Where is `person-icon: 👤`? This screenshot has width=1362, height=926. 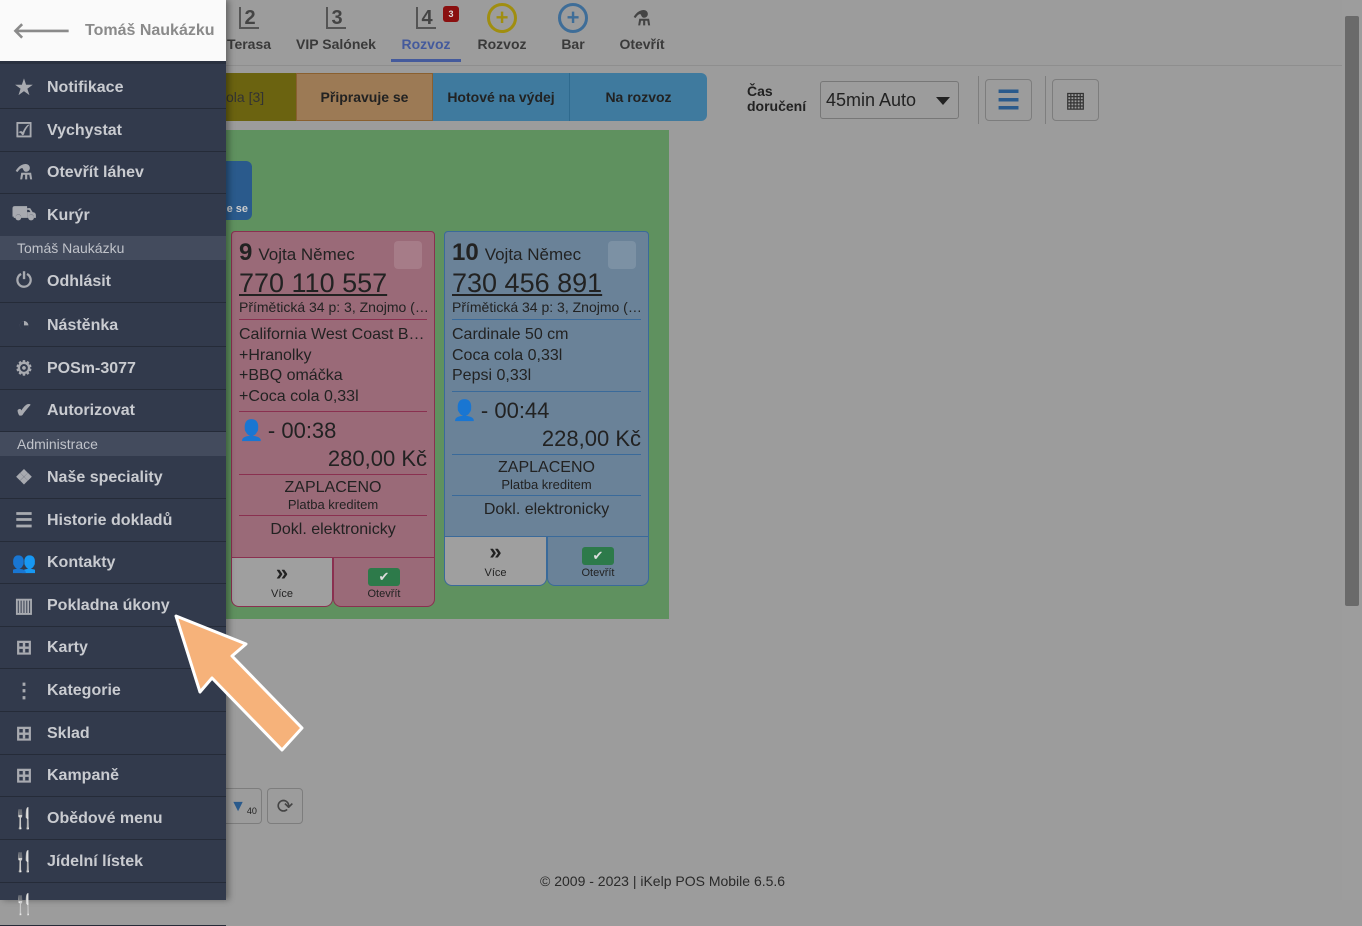 person-icon: 👤 is located at coordinates (251, 431).